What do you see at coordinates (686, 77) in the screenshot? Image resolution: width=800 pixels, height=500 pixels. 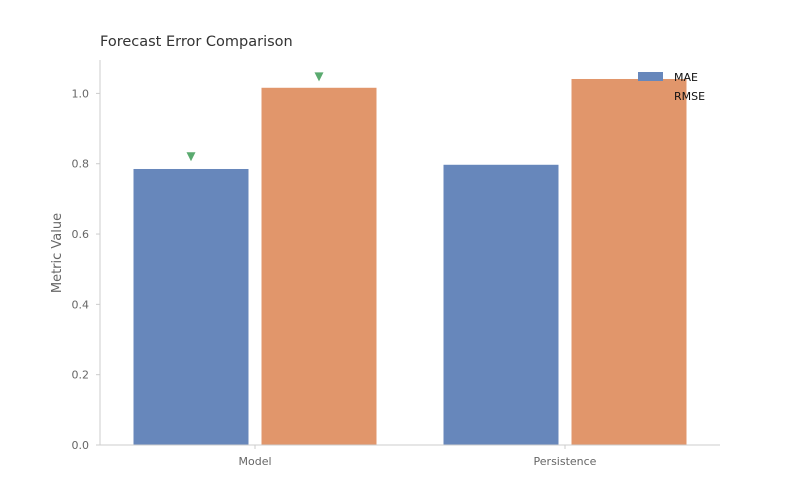 I see `legend-label-mae: MAE` at bounding box center [686, 77].